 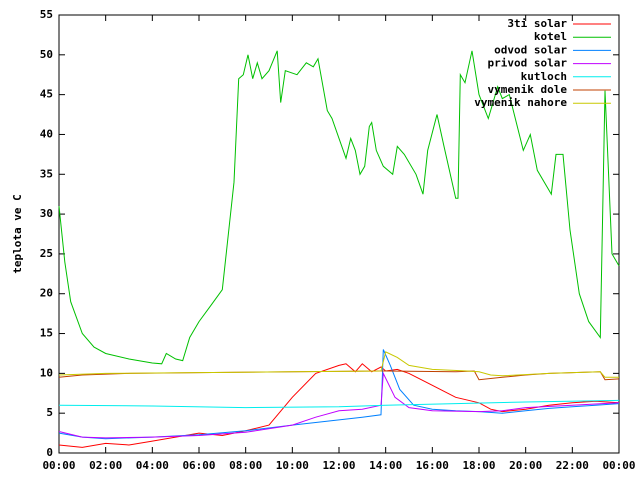 What do you see at coordinates (152, 465) in the screenshot?
I see `x-tick-label: 04:00` at bounding box center [152, 465].